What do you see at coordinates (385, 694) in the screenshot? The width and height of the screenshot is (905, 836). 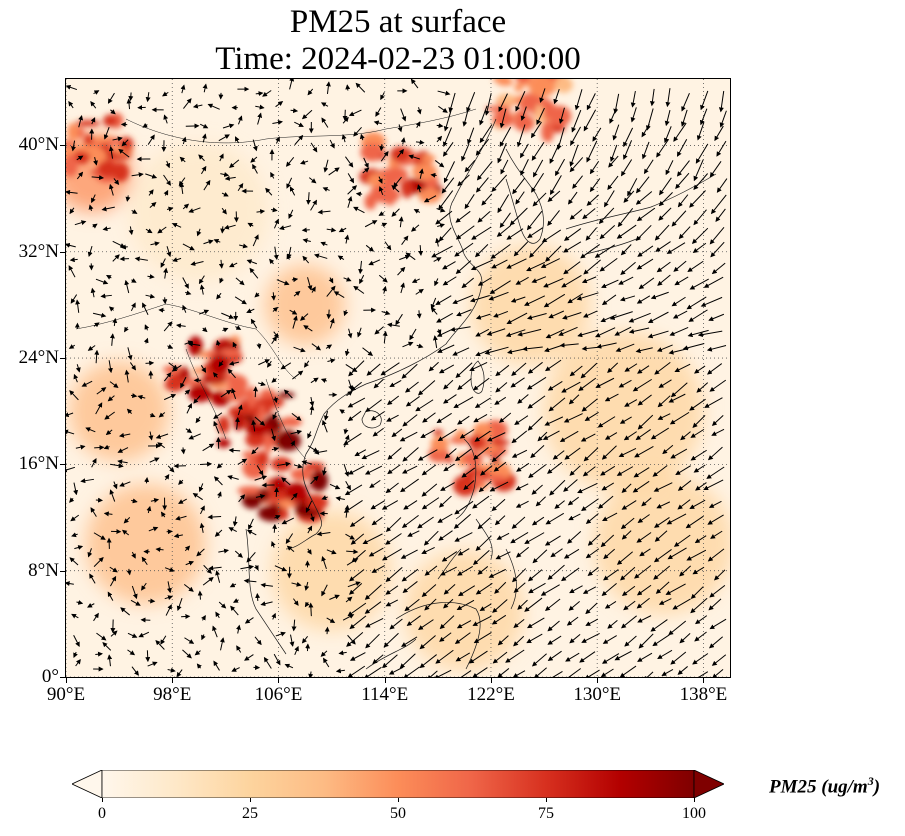 I see `lon-tick-label: 114°E` at bounding box center [385, 694].